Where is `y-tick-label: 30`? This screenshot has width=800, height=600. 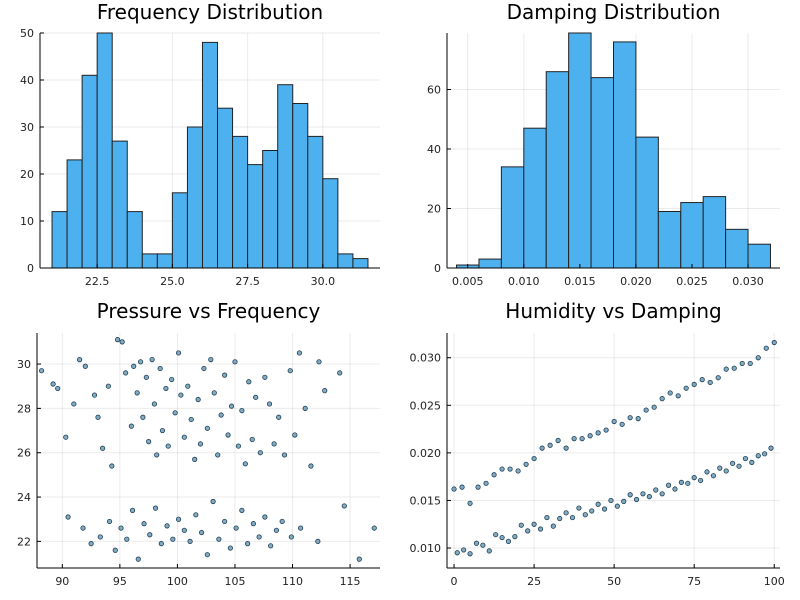 y-tick-label: 30 is located at coordinates (27, 127).